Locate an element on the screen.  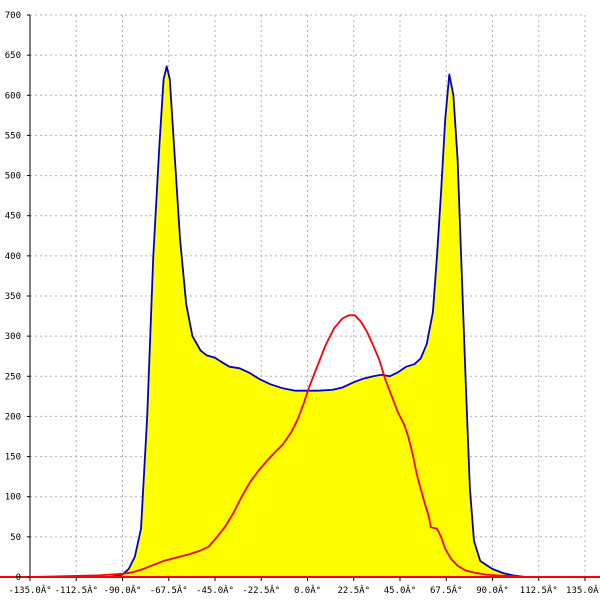
y-tick-label: 400 is located at coordinates (13, 257).